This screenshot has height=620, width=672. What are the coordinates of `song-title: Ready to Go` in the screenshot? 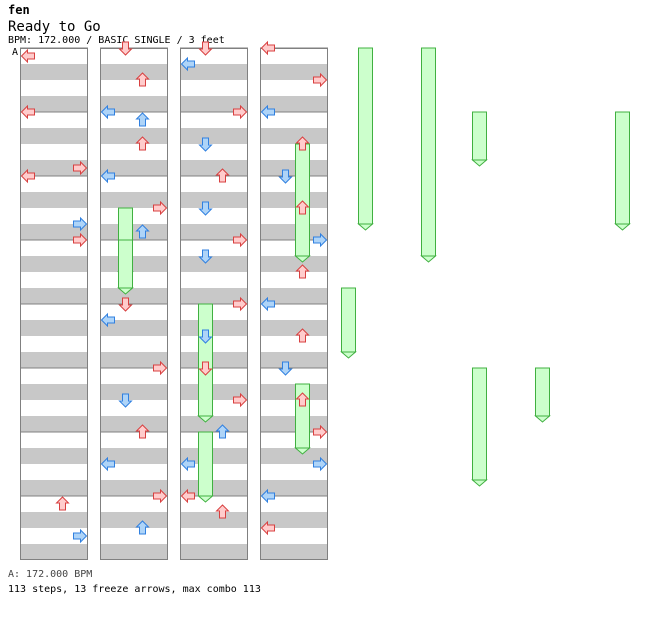 It's located at (54, 27).